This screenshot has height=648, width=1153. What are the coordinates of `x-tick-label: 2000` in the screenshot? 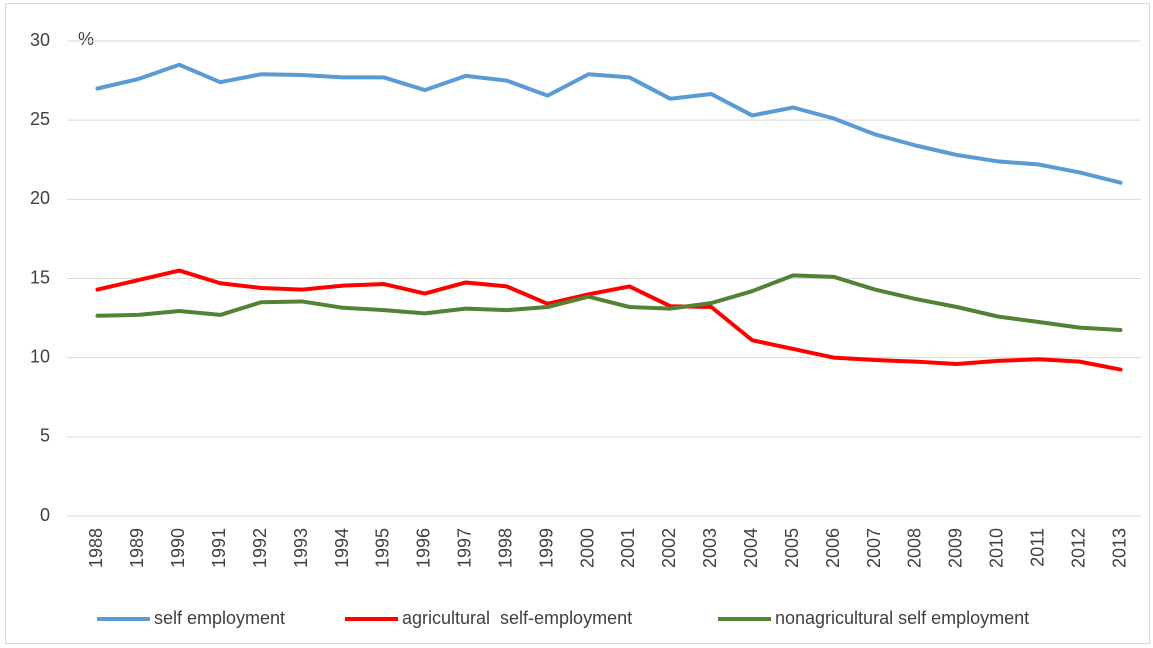 It's located at (587, 548).